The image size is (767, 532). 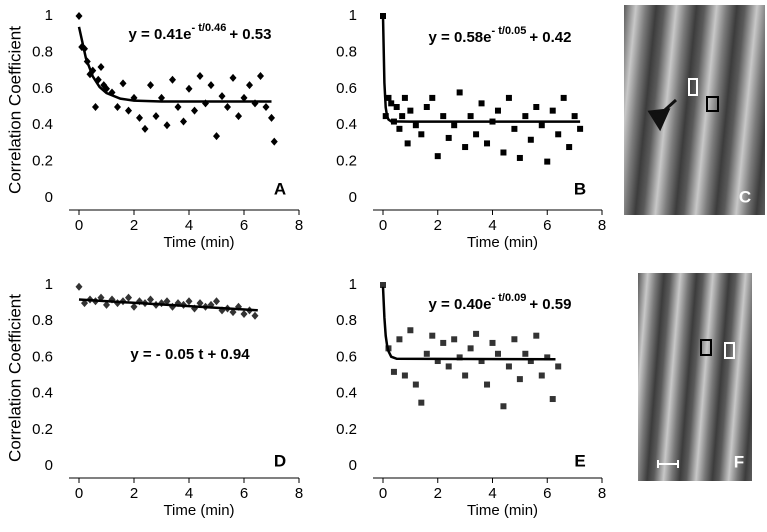 I want to click on panel-label: F, so click(x=739, y=461).